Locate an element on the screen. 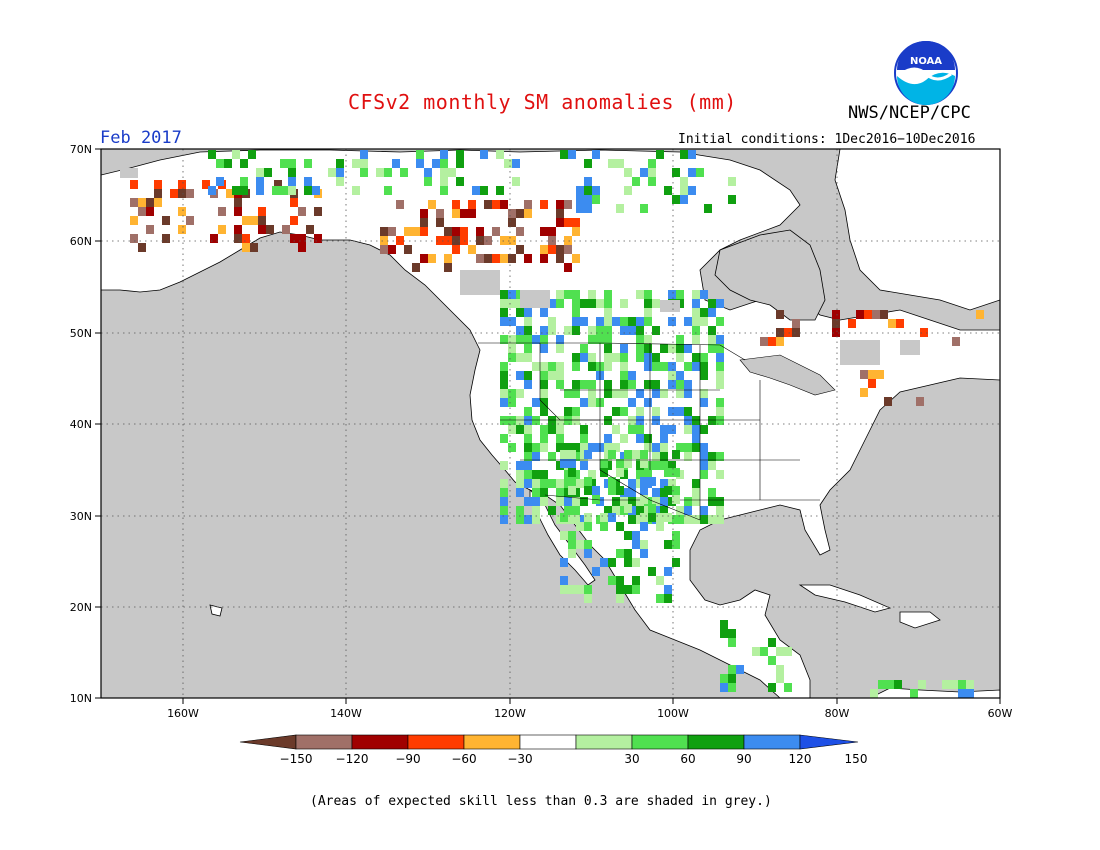 This screenshot has width=1100, height=850. lat-label-30n: 30N is located at coordinates (81, 516).